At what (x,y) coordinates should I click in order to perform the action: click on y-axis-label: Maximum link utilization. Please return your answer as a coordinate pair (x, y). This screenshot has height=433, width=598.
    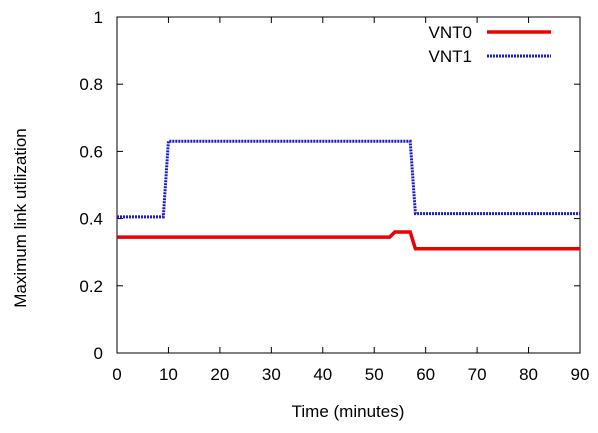
    Looking at the image, I should click on (20, 218).